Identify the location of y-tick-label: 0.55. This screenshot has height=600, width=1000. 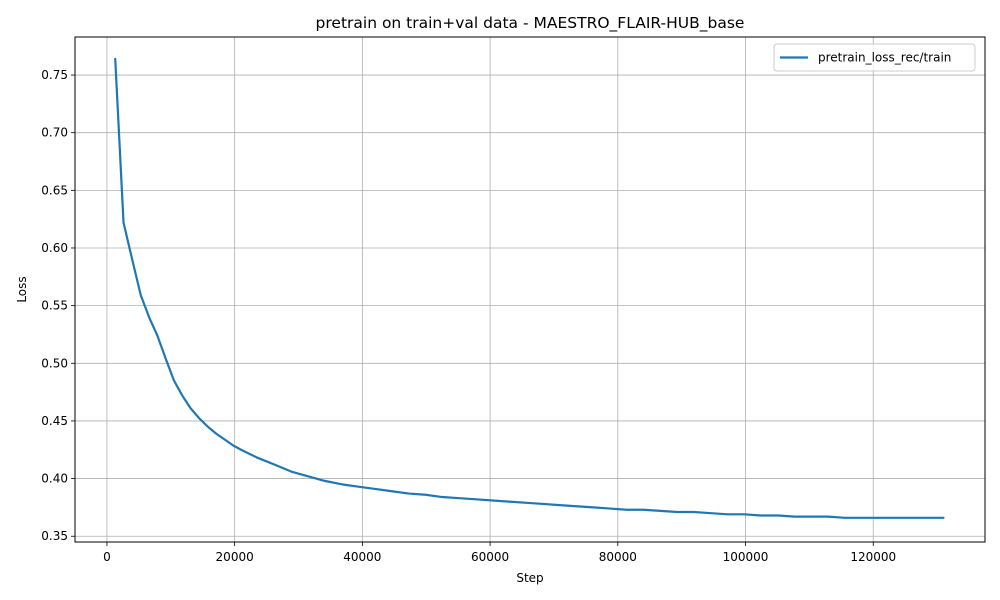
(54, 306).